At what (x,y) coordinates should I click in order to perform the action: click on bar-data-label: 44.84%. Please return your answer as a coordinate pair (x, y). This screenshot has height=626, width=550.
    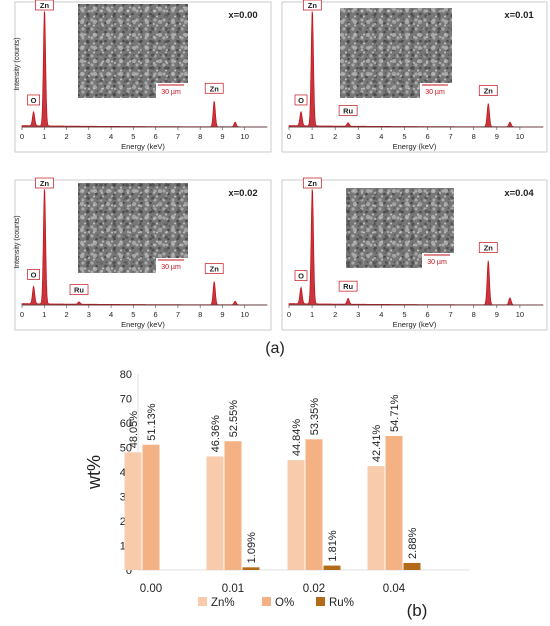
    Looking at the image, I should click on (297, 438).